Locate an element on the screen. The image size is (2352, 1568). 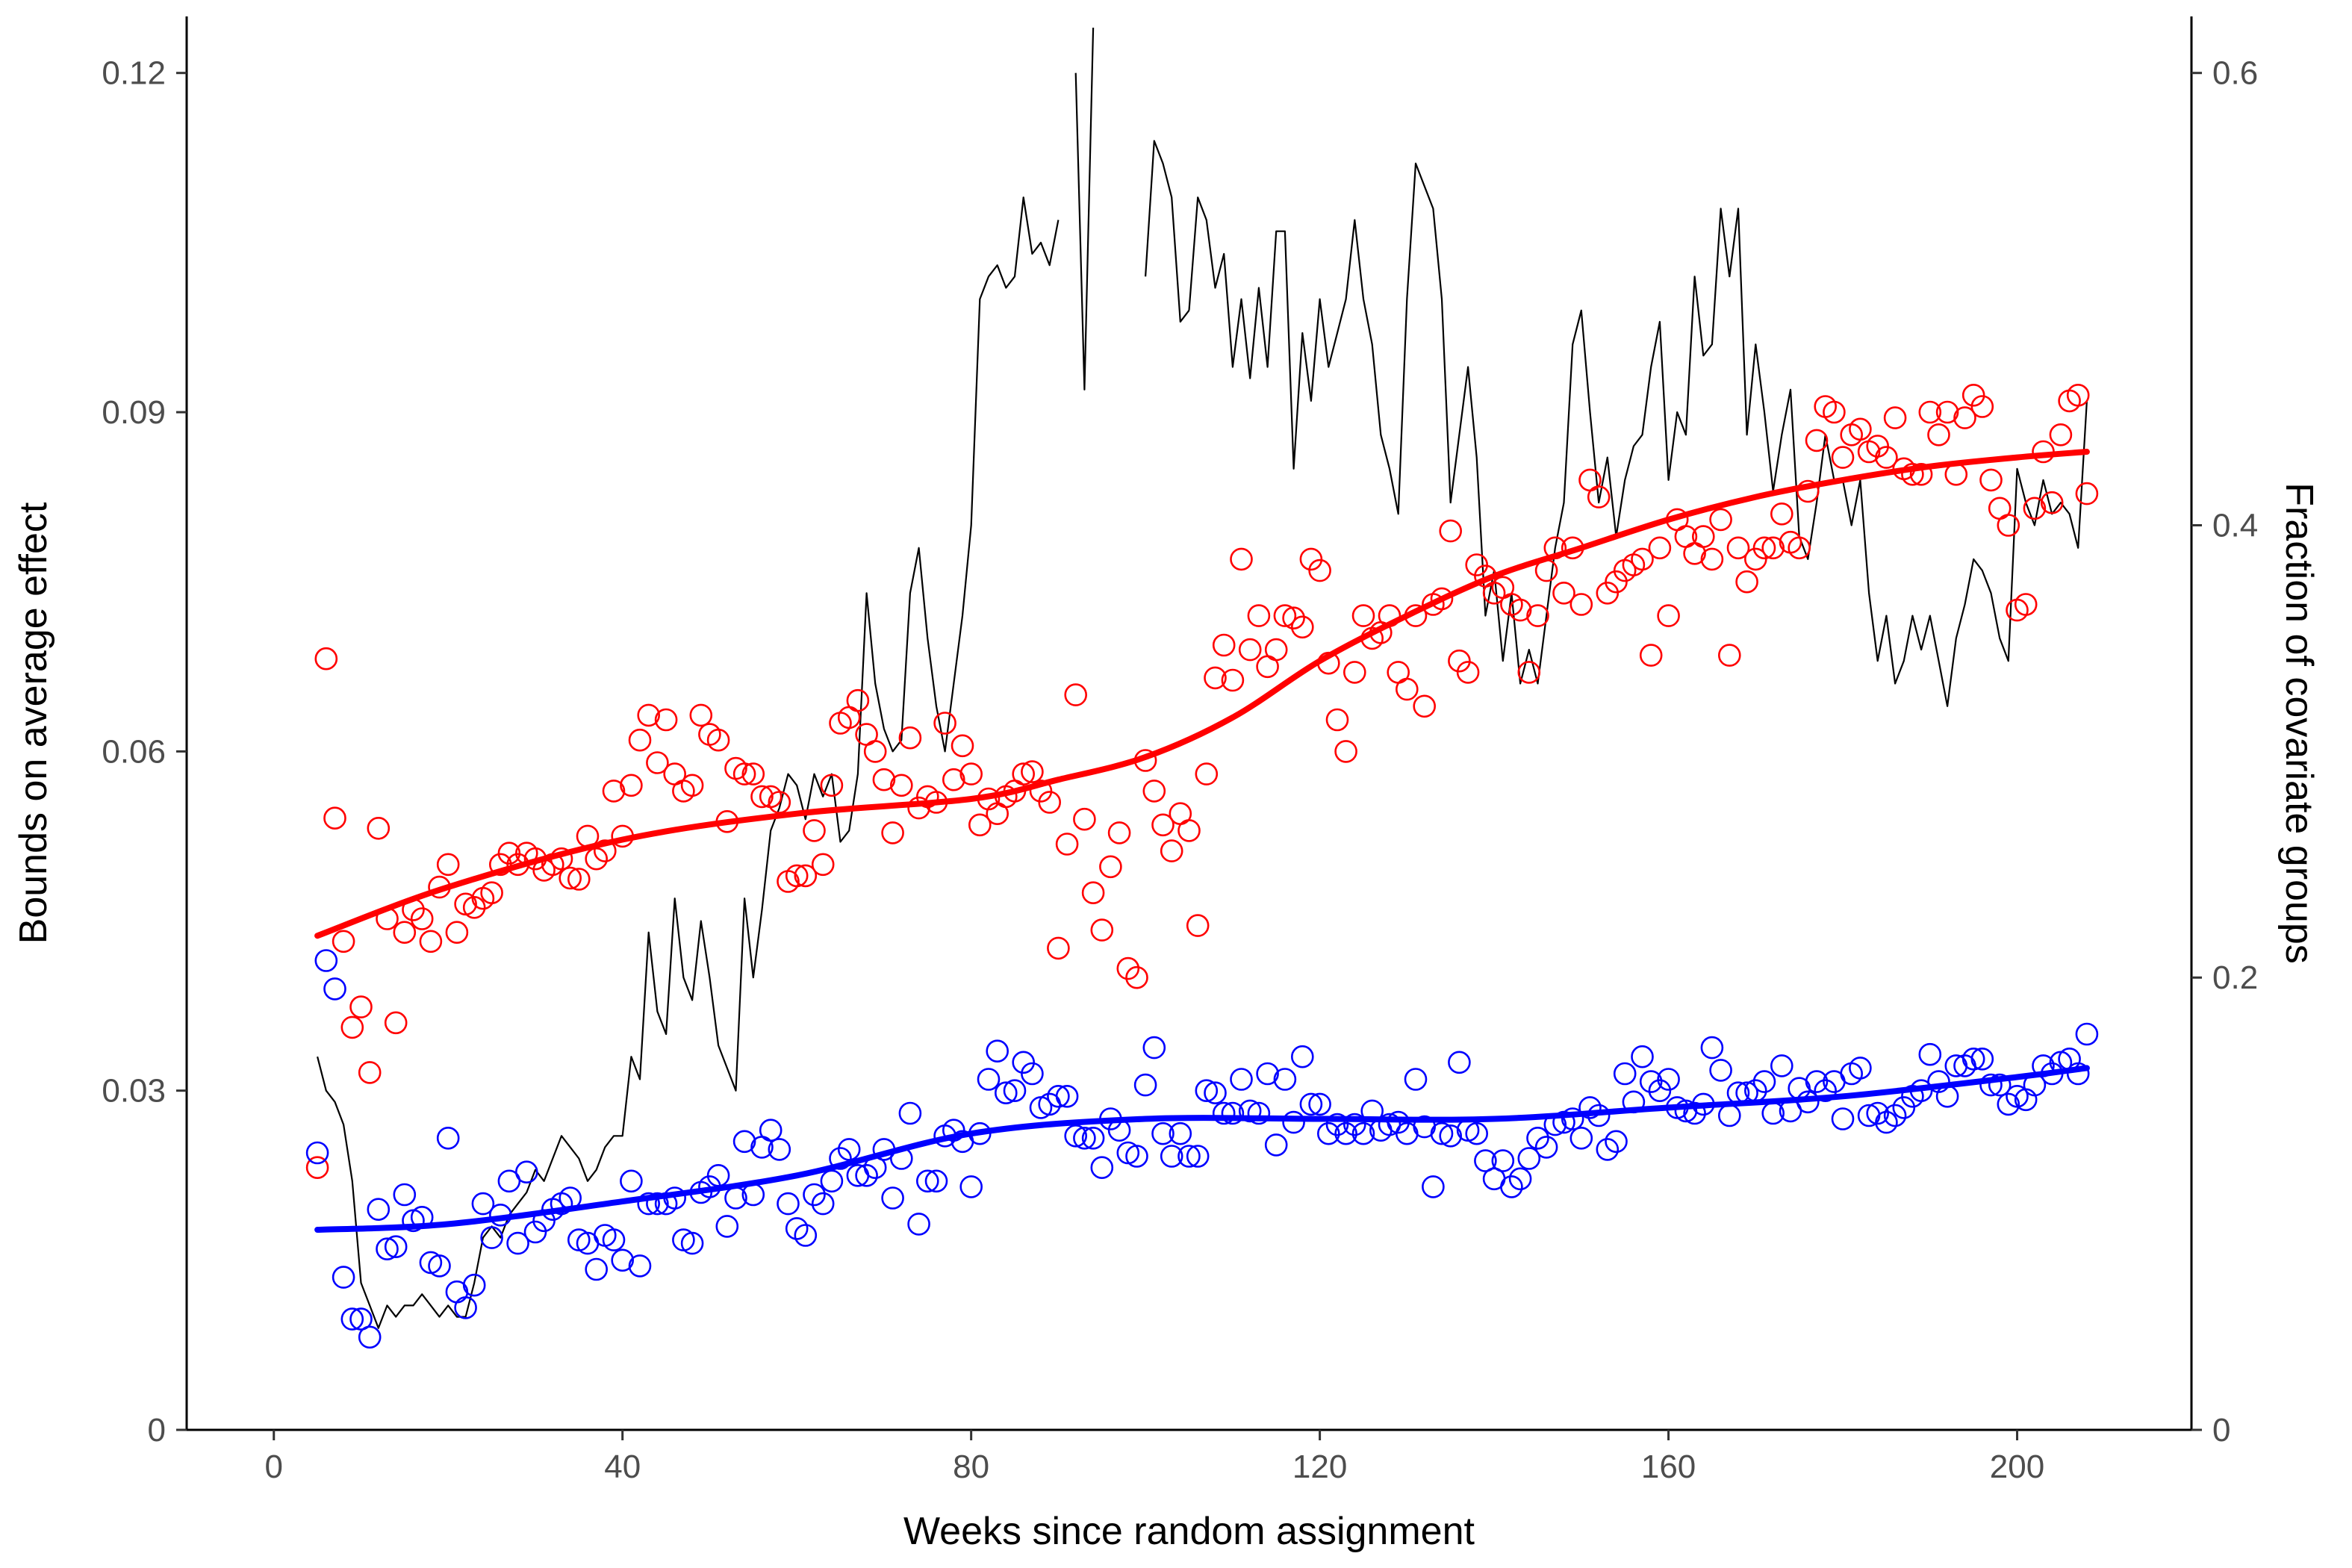
y2-axis-title: Fraction of covariate groups is located at coordinates (2299, 723).